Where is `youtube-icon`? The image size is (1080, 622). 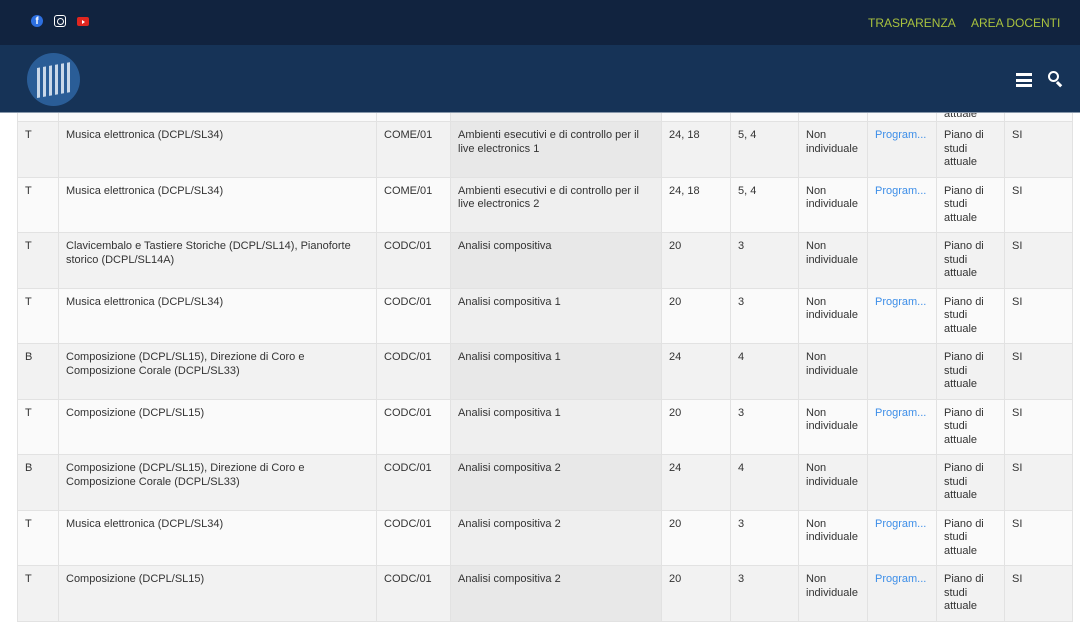 youtube-icon is located at coordinates (83, 21).